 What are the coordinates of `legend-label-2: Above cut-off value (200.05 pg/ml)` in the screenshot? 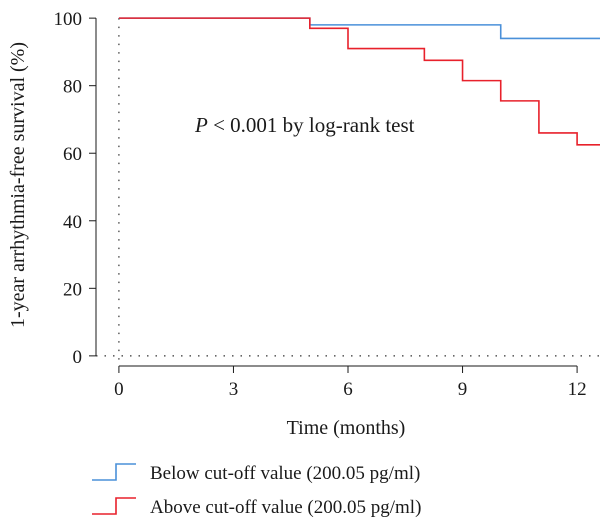 It's located at (285, 507).